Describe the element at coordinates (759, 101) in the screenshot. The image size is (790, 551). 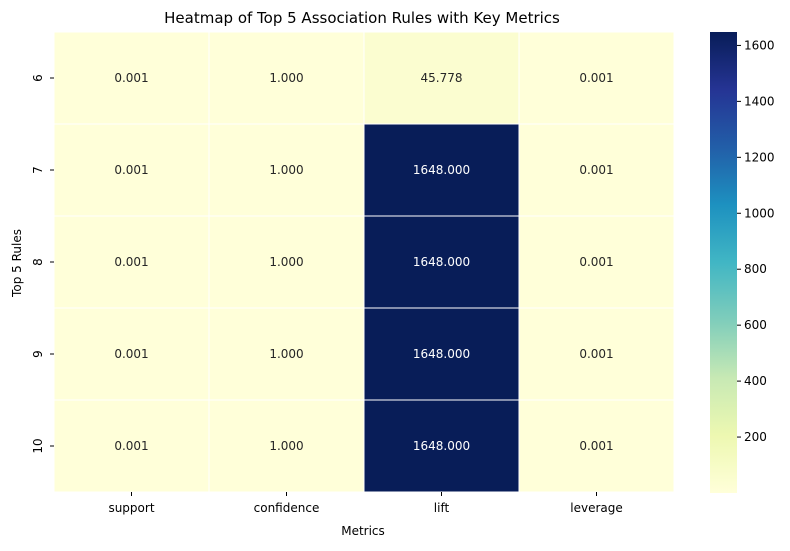
I see `colorbar-tick-label: 1400` at that location.